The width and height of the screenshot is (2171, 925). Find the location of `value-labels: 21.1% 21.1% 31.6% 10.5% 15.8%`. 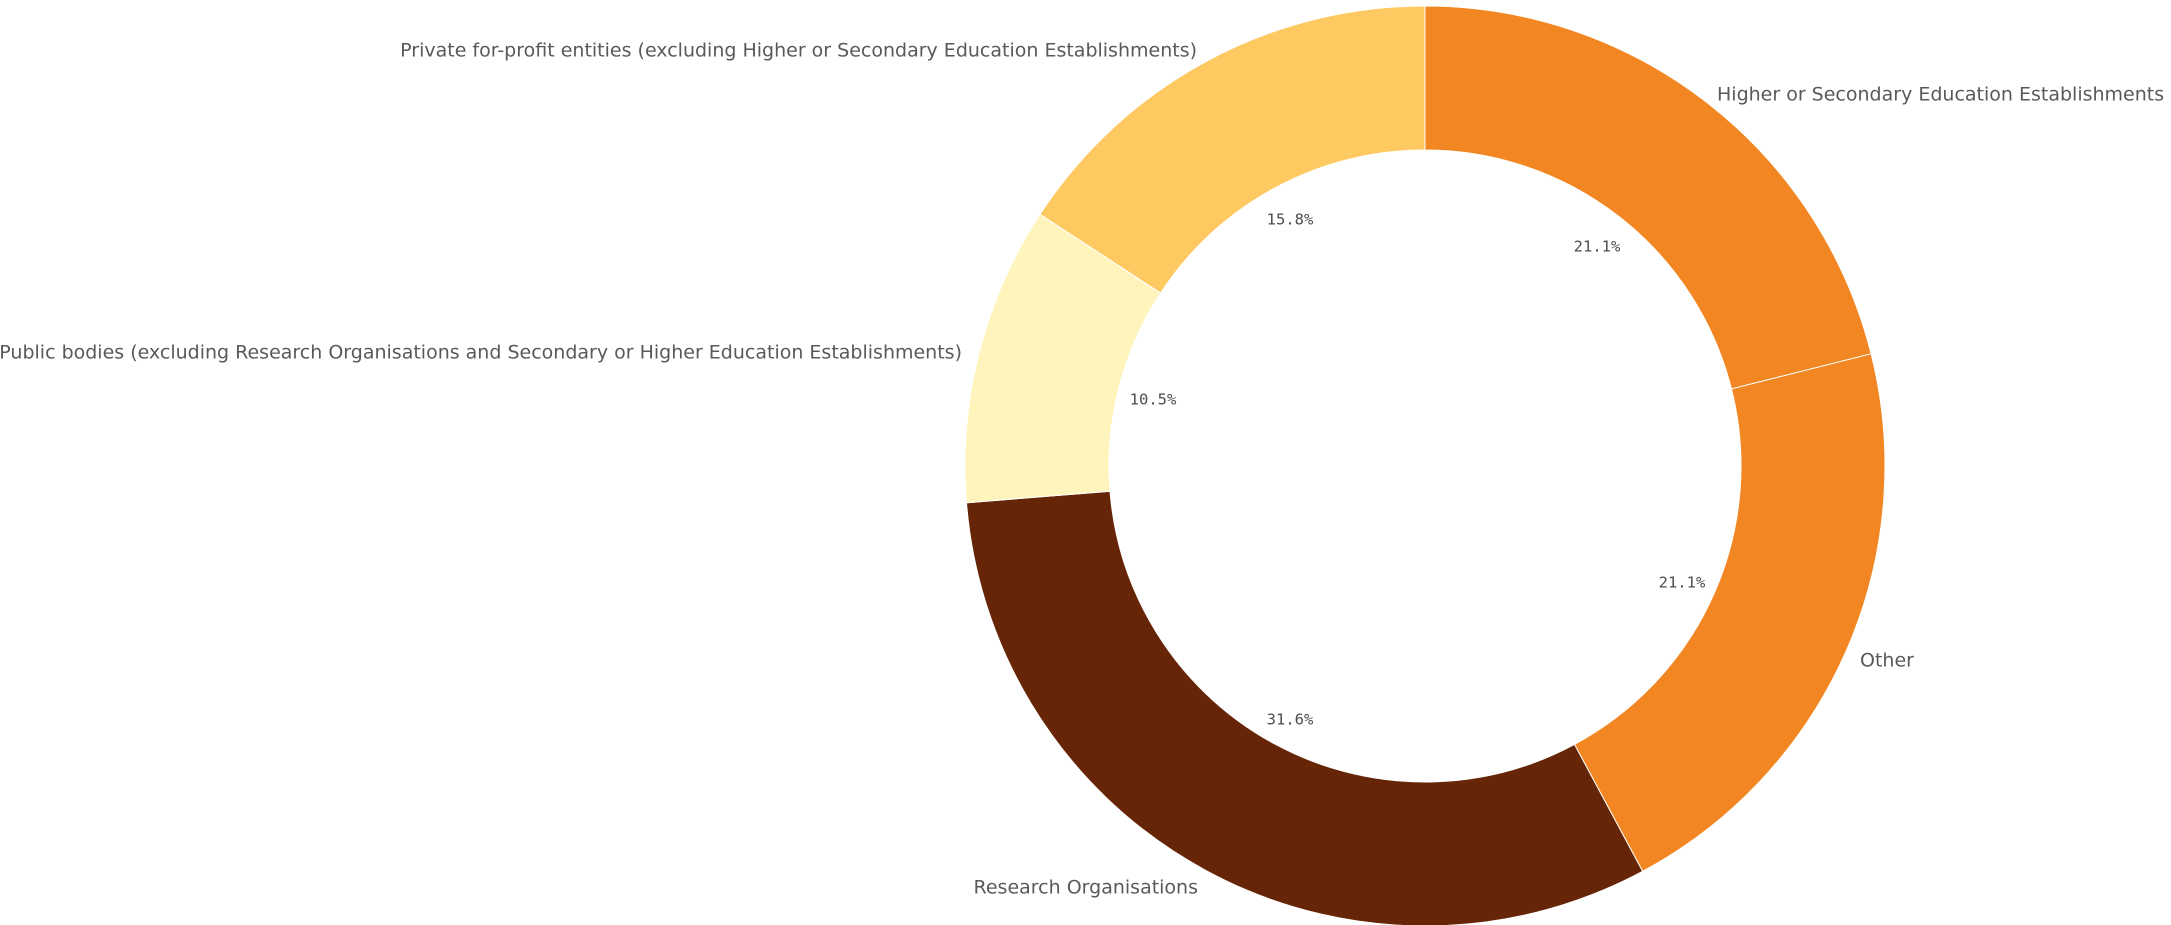

value-labels: 21.1% 21.1% 31.6% 10.5% 15.8% is located at coordinates (1418, 470).